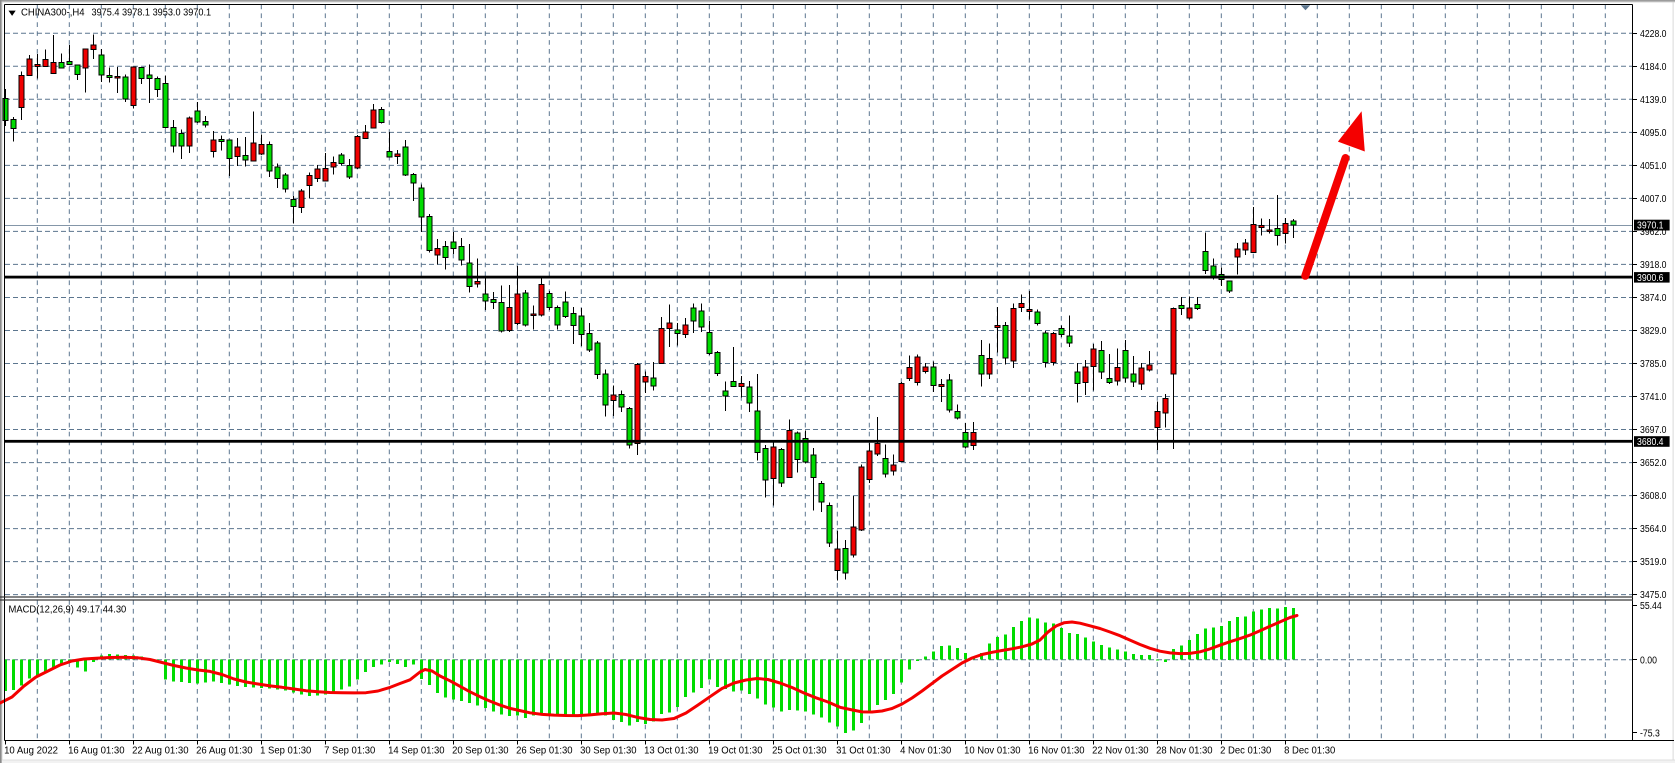 The height and width of the screenshot is (763, 1675). I want to click on svg-text: 4139.0, so click(1653, 100).